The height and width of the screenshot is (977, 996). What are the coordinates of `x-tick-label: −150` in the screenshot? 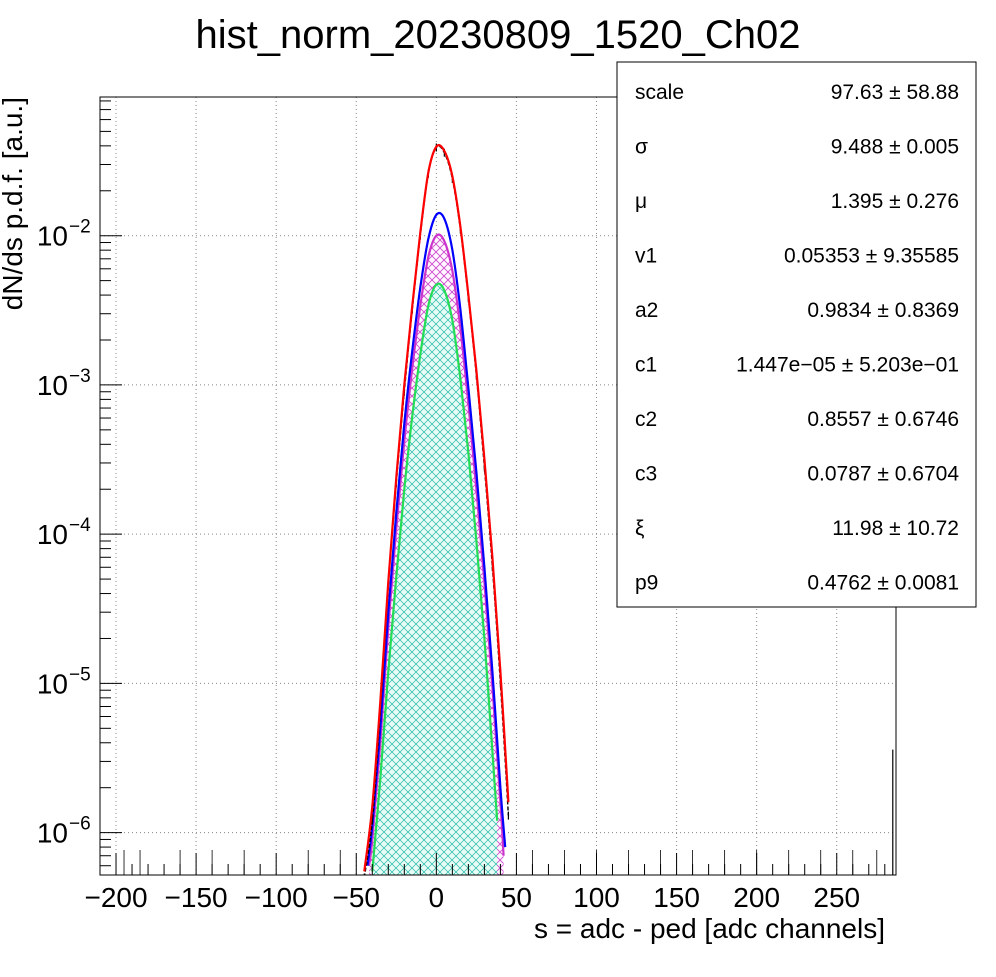 It's located at (196, 897).